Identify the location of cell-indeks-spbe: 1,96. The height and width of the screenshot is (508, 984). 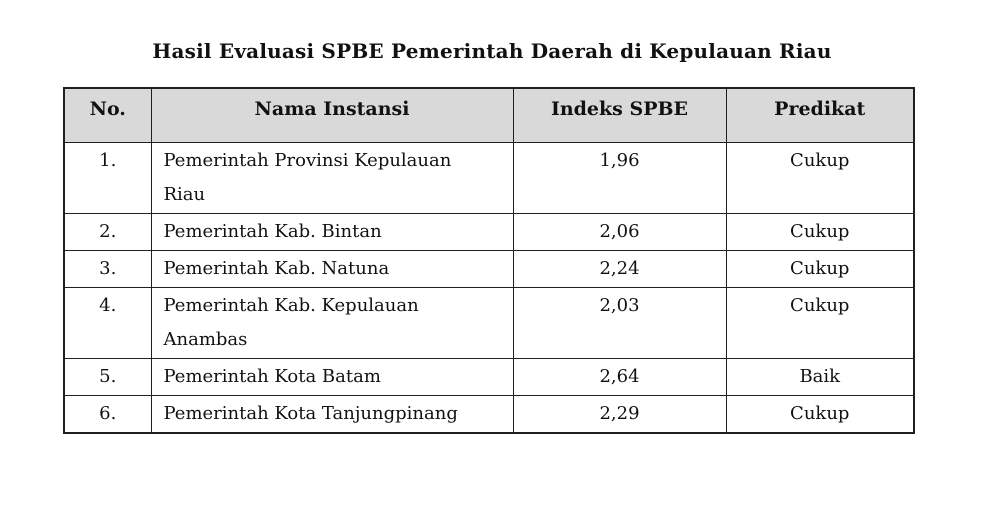
(619, 177).